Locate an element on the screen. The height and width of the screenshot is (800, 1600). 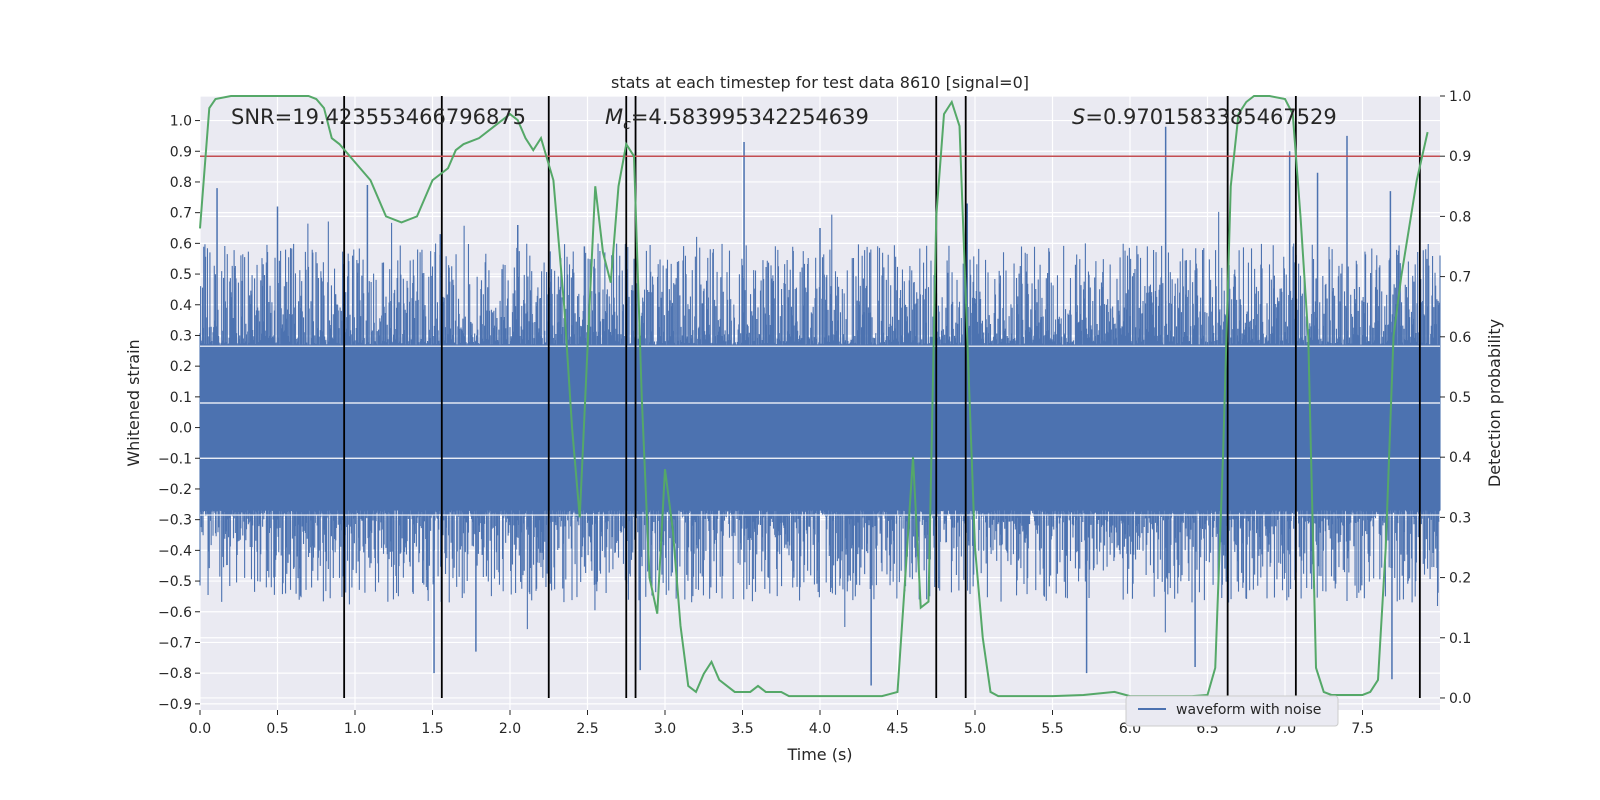
x-tick-label: 4.0 is located at coordinates (820, 729).